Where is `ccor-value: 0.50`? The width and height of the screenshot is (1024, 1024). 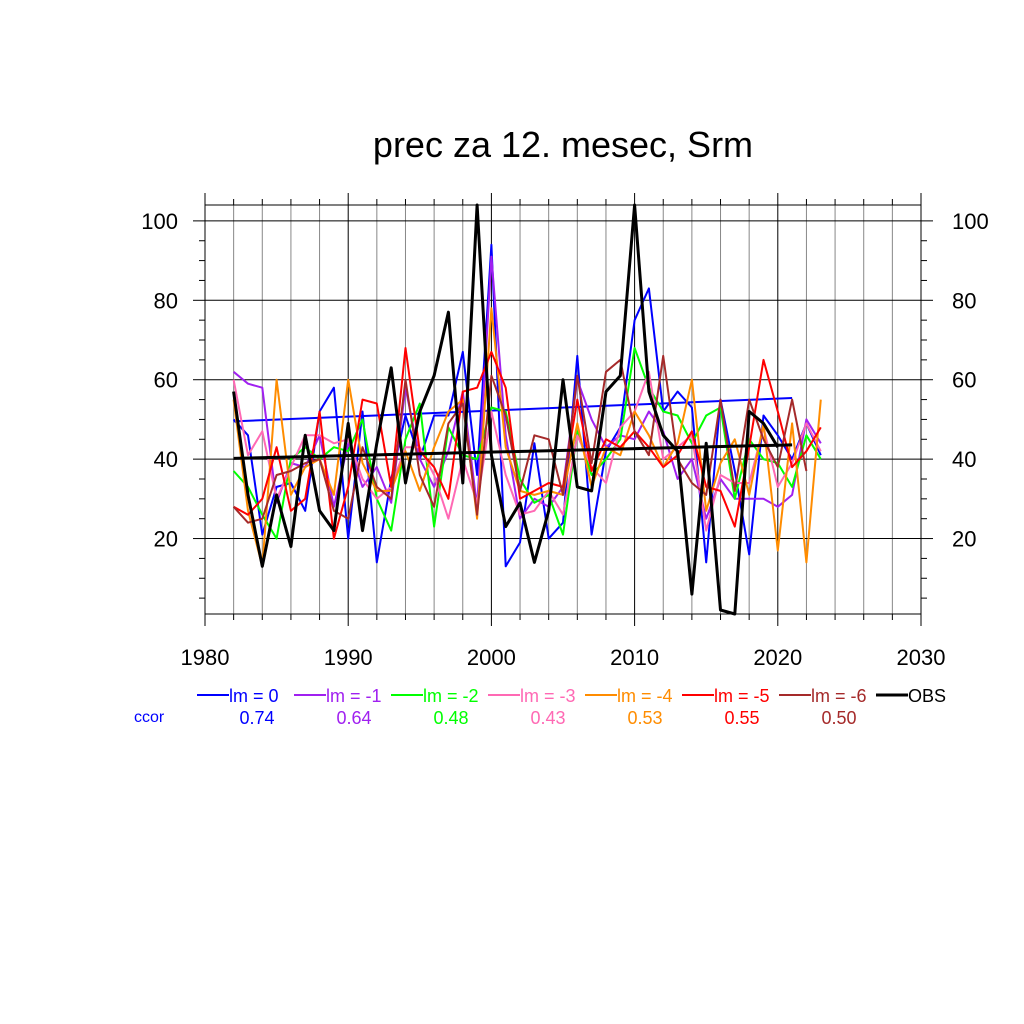 ccor-value: 0.50 is located at coordinates (838, 718).